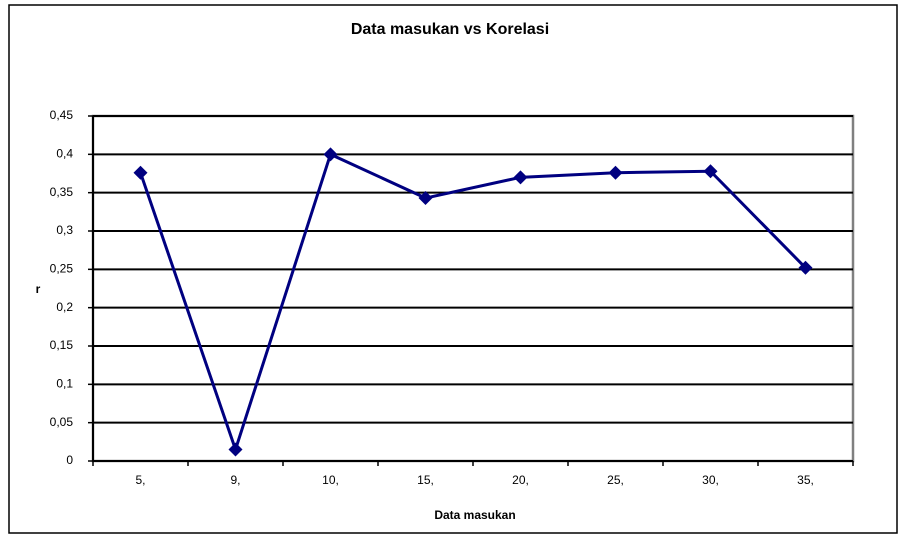  I want to click on y-tick-label: 0,15, so click(62, 345).